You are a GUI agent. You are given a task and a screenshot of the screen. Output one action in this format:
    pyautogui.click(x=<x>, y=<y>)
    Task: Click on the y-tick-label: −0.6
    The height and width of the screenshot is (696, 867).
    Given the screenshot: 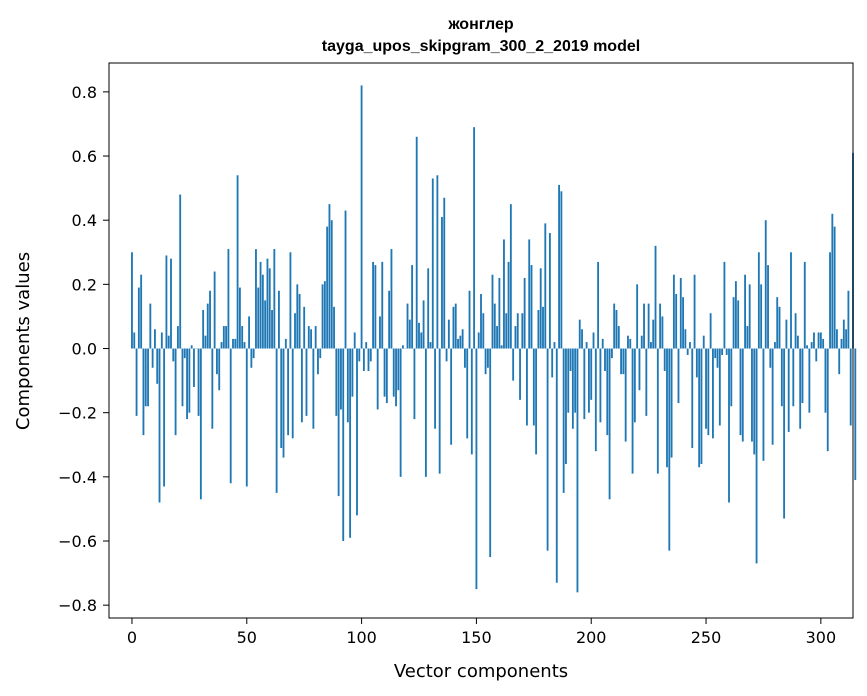 What is the action you would take?
    pyautogui.click(x=77, y=541)
    